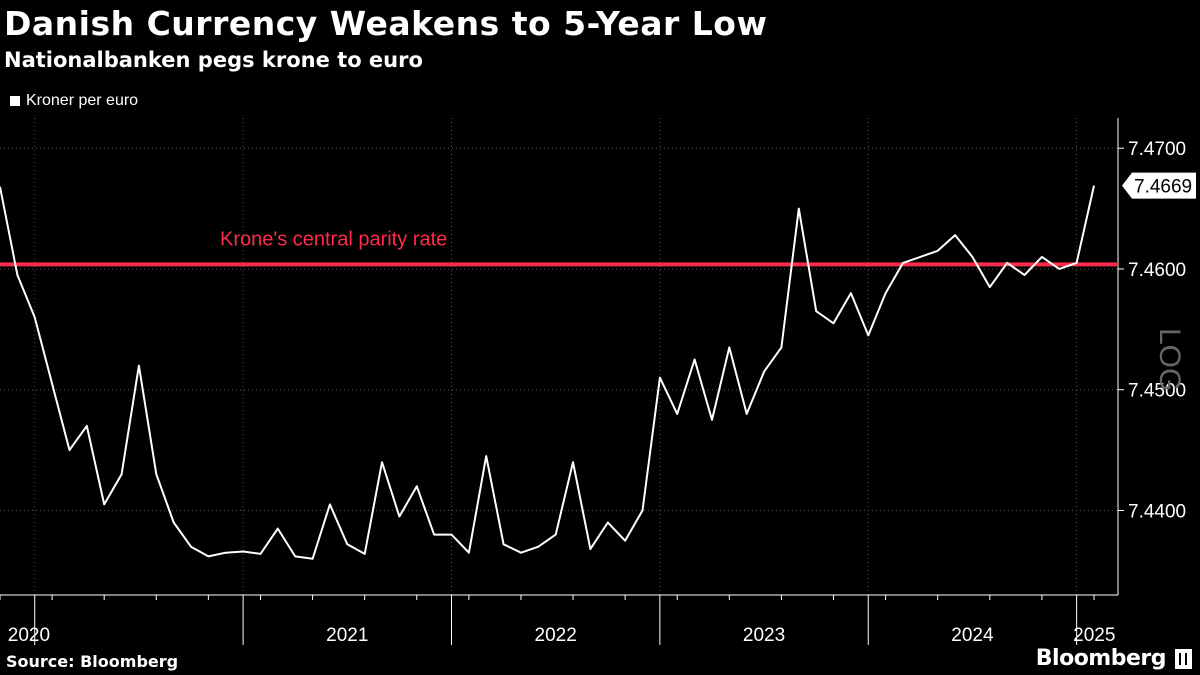  What do you see at coordinates (1101, 658) in the screenshot?
I see `brand-logo-text: Bloomberg` at bounding box center [1101, 658].